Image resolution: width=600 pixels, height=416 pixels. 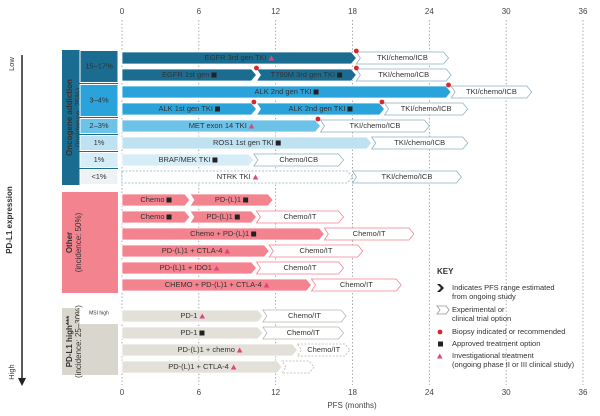 I want to click on group-label: (incidence: 25–30%), so click(x=78, y=341).